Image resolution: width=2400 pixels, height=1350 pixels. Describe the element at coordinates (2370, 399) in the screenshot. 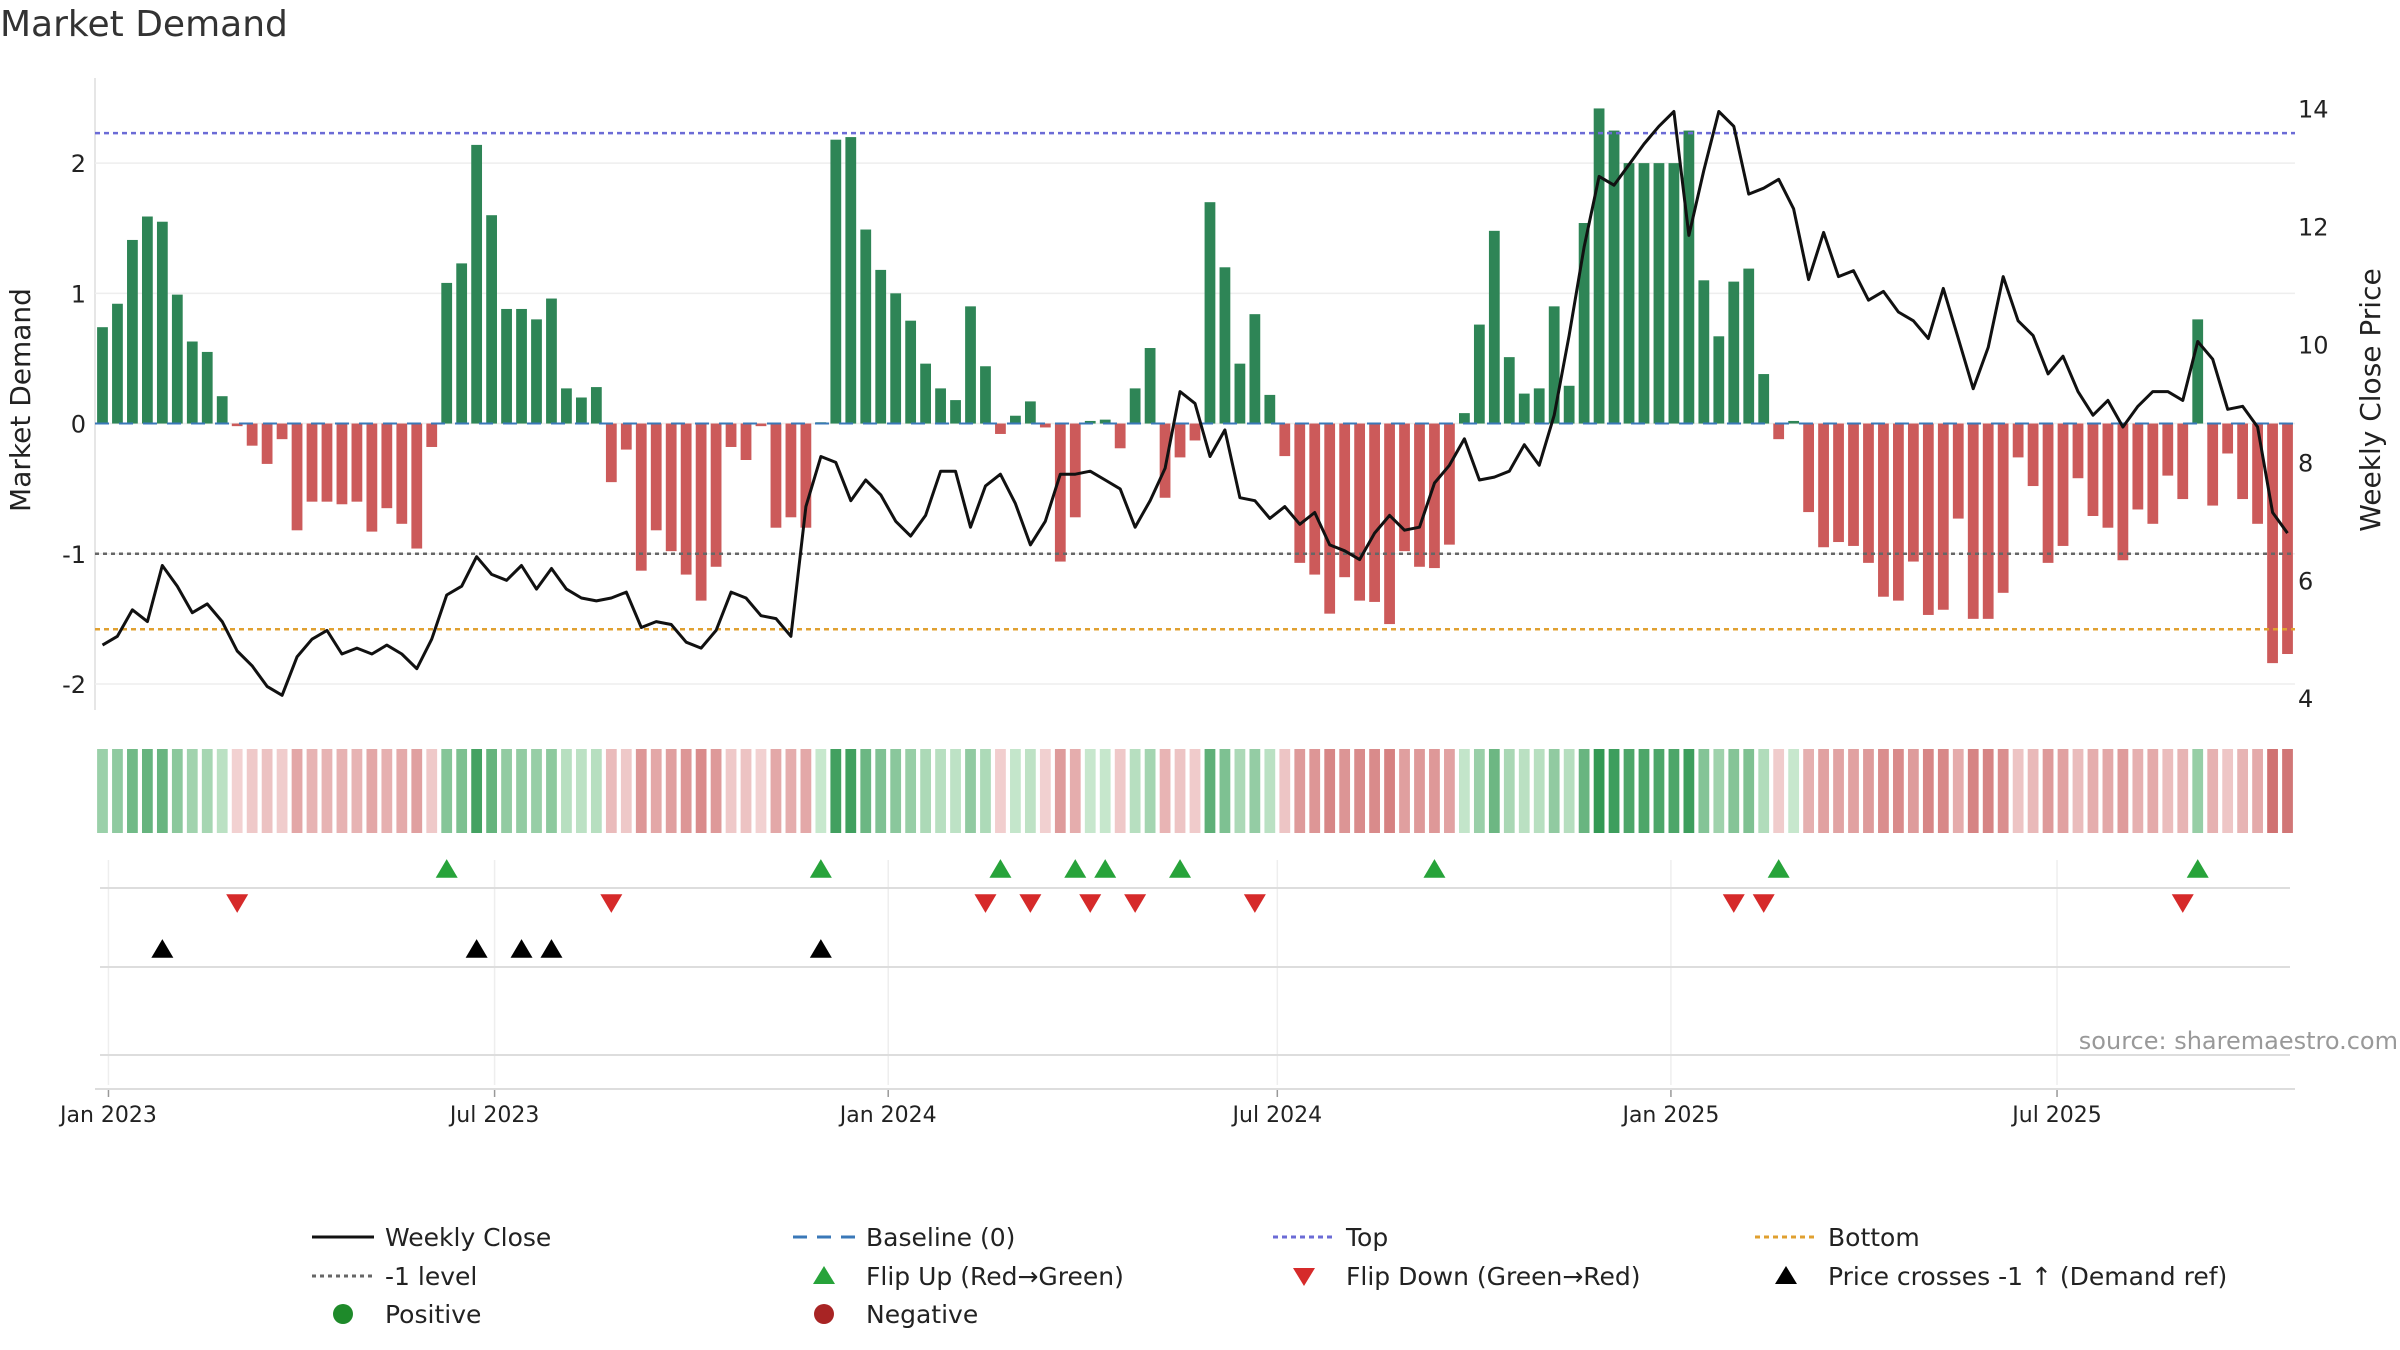

I see `y2-axis-label: Weekly Close Price` at that location.